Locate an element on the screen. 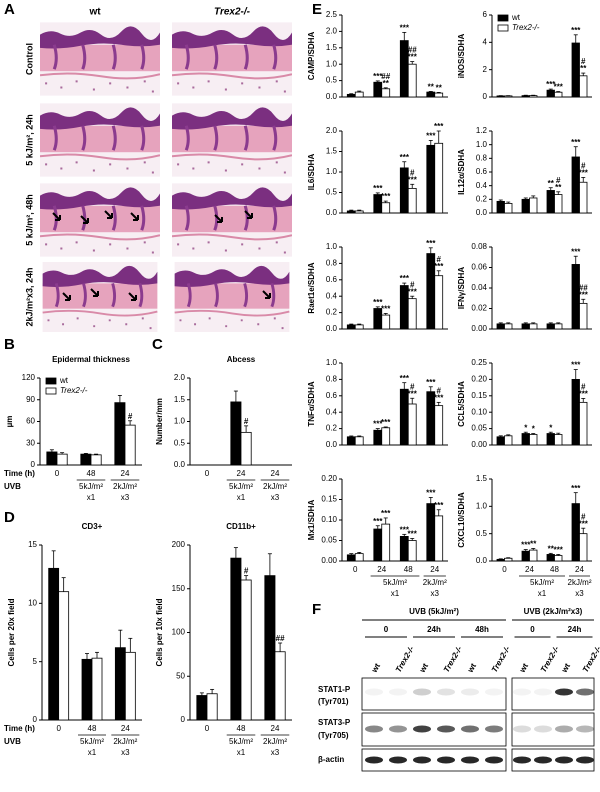 The width and height of the screenshot is (600, 792). y-axis-label: IL6/SDHA is located at coordinates (311, 172).